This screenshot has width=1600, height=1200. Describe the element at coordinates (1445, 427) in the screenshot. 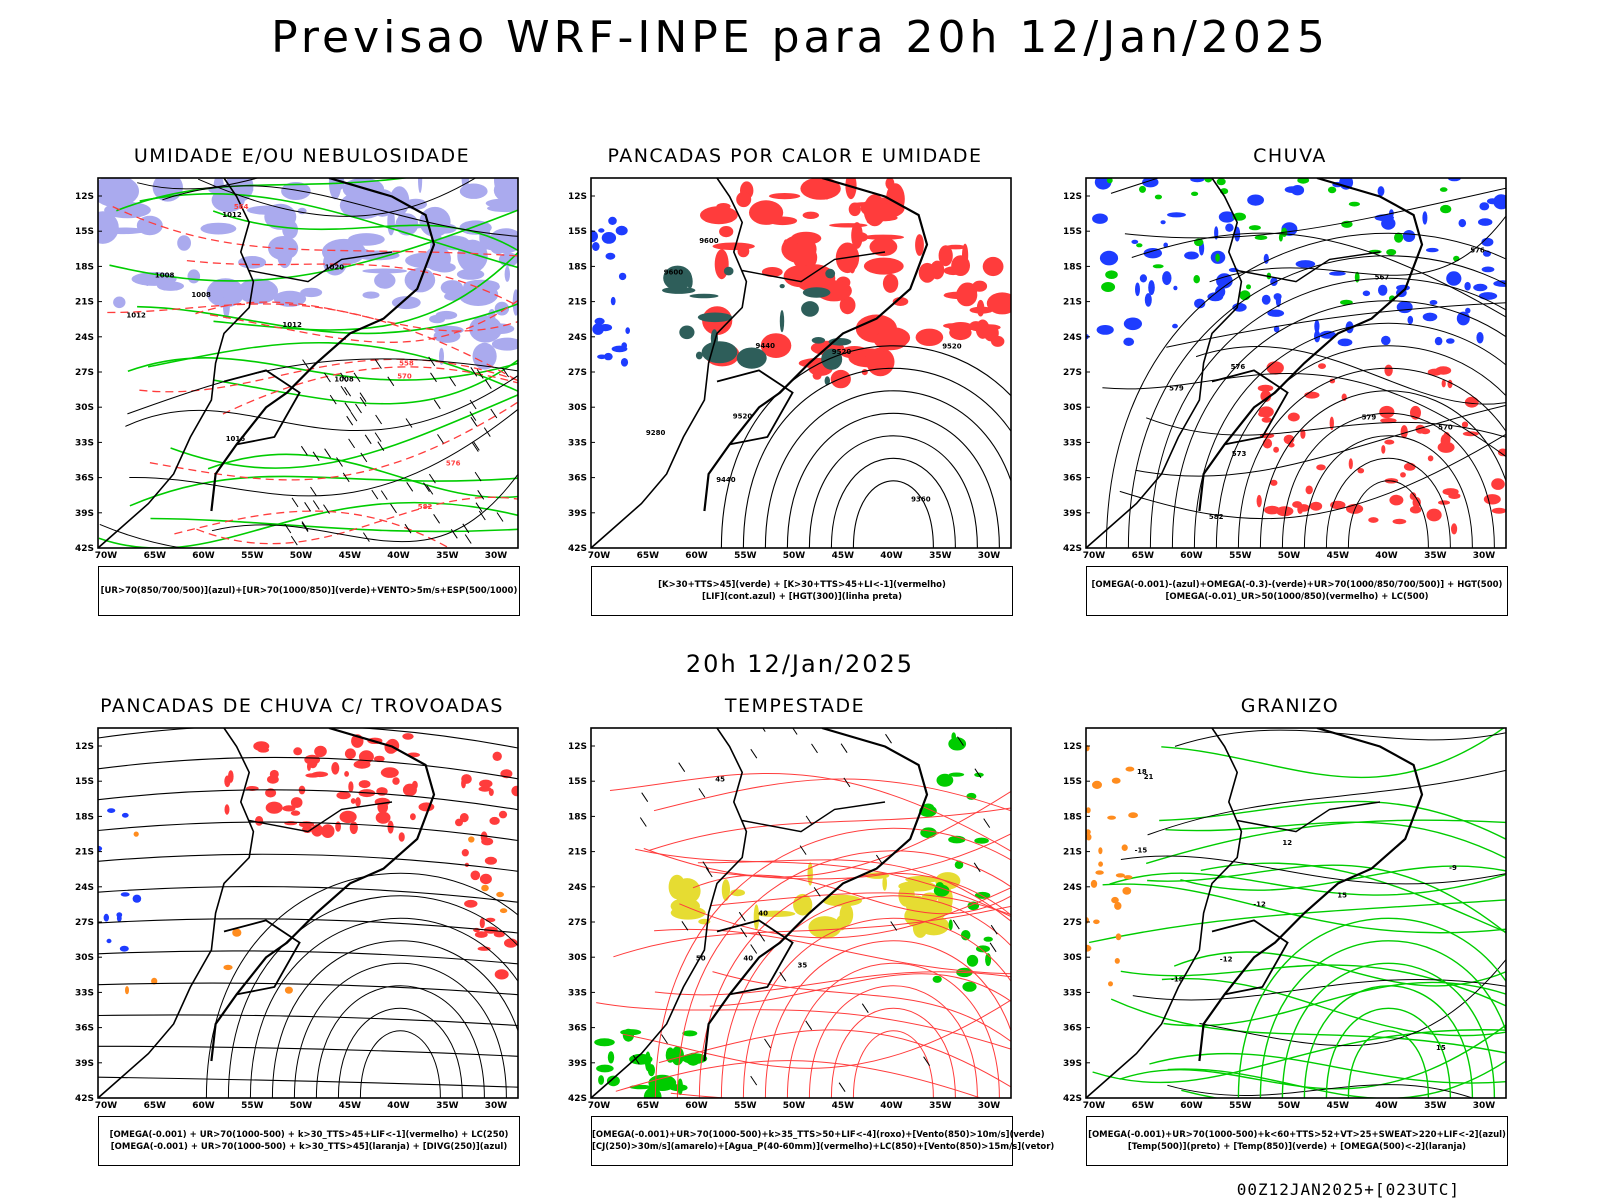

I see `contour-label: 570` at that location.